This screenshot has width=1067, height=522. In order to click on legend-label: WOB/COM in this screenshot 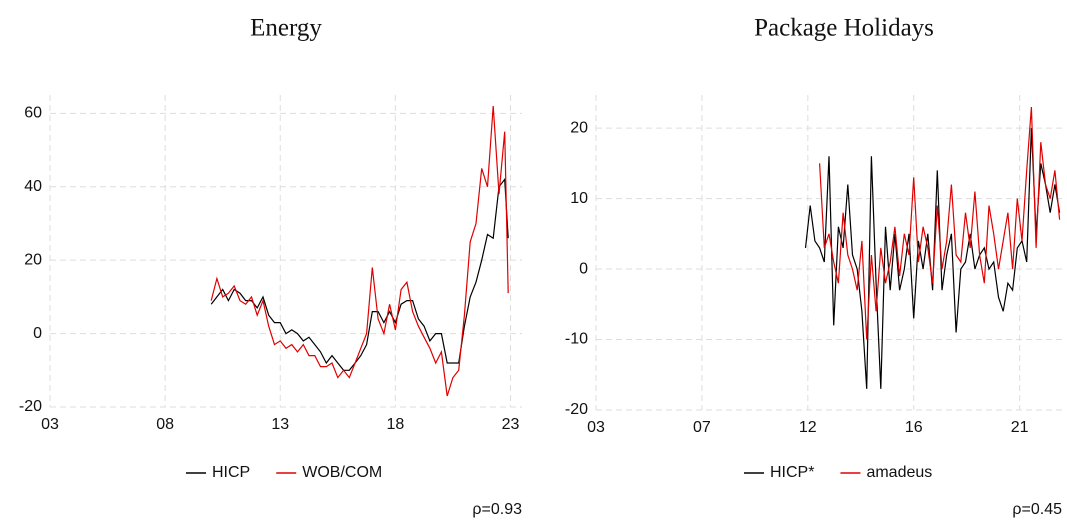, I will do `click(342, 472)`.